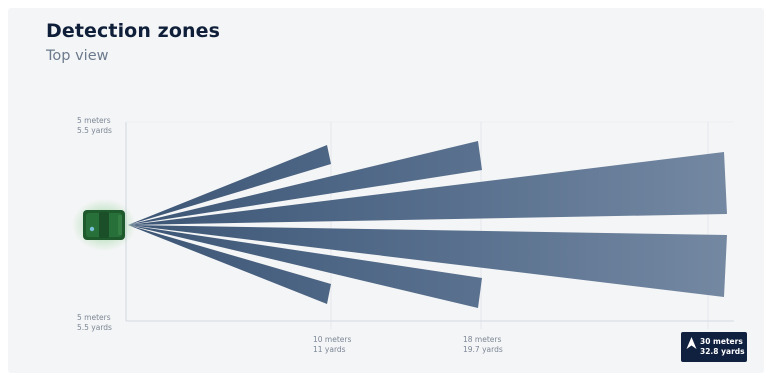 The height and width of the screenshot is (379, 771). I want to click on radar-sensor-icon, so click(104, 225).